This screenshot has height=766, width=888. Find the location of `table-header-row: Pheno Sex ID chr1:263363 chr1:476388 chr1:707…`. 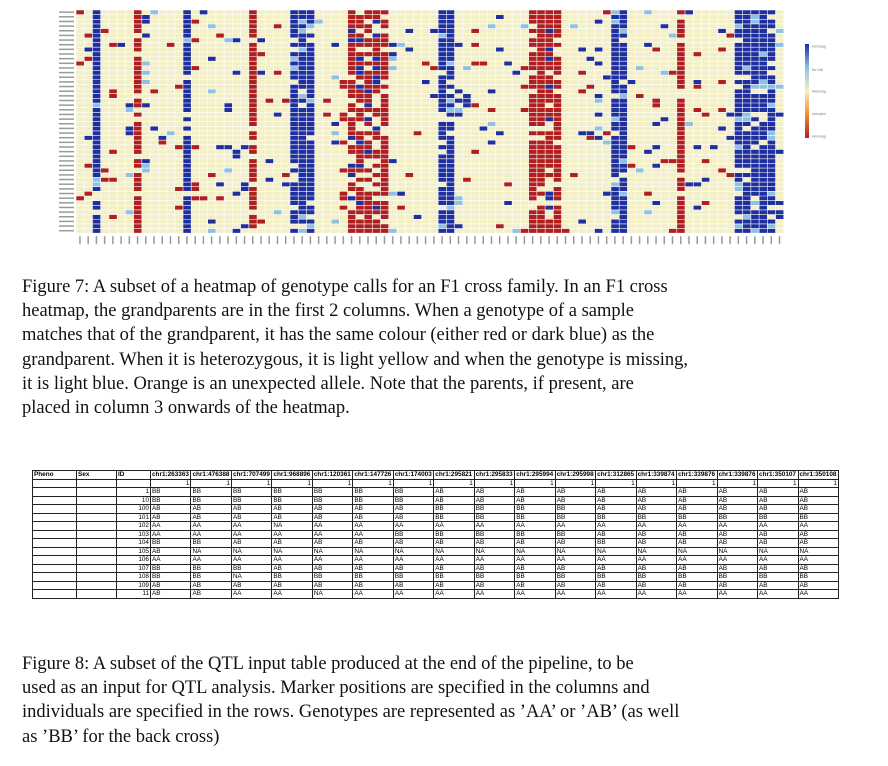

table-header-row: Pheno Sex ID chr1:263363 chr1:476388 chr1:707… is located at coordinates (435, 475).